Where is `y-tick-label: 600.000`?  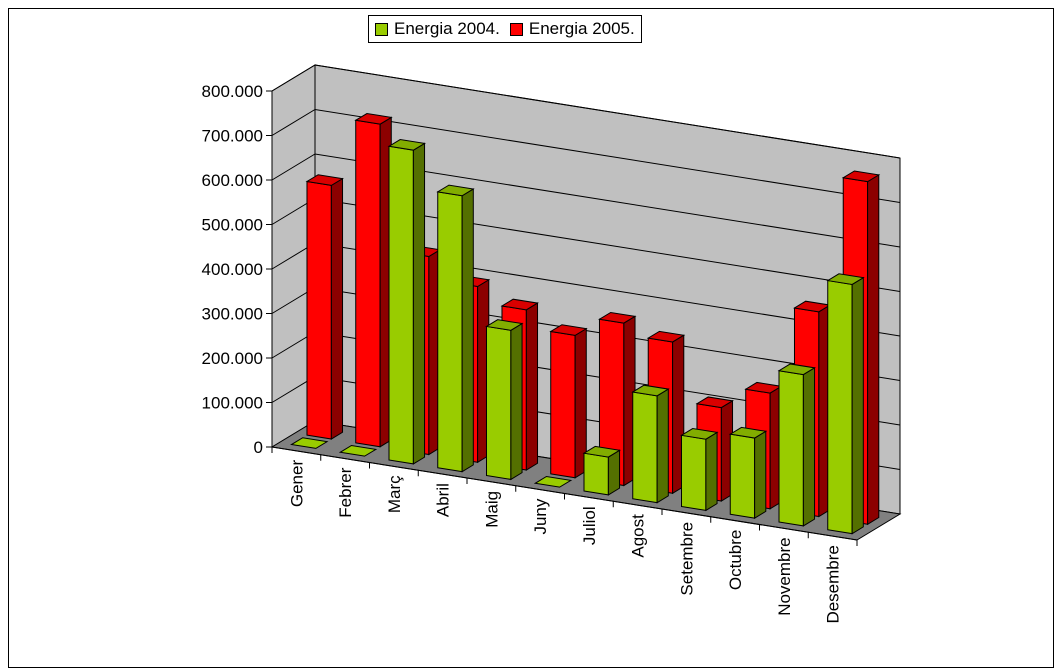
y-tick-label: 600.000 is located at coordinates (232, 180).